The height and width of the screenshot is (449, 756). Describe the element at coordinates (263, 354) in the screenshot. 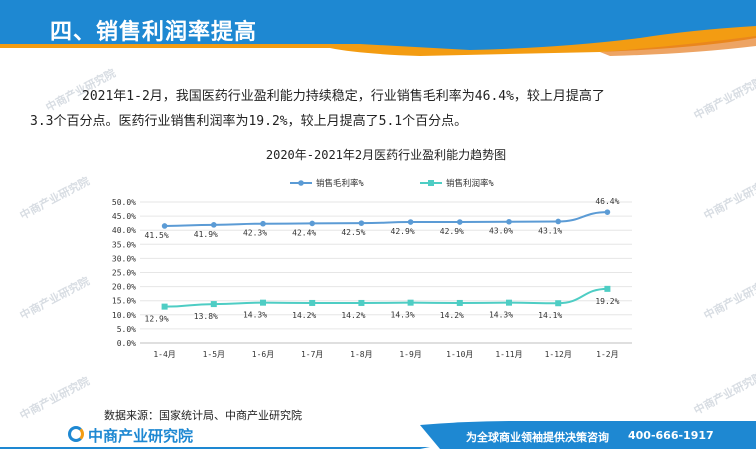

I see `x-tick-label: 1-6月` at that location.